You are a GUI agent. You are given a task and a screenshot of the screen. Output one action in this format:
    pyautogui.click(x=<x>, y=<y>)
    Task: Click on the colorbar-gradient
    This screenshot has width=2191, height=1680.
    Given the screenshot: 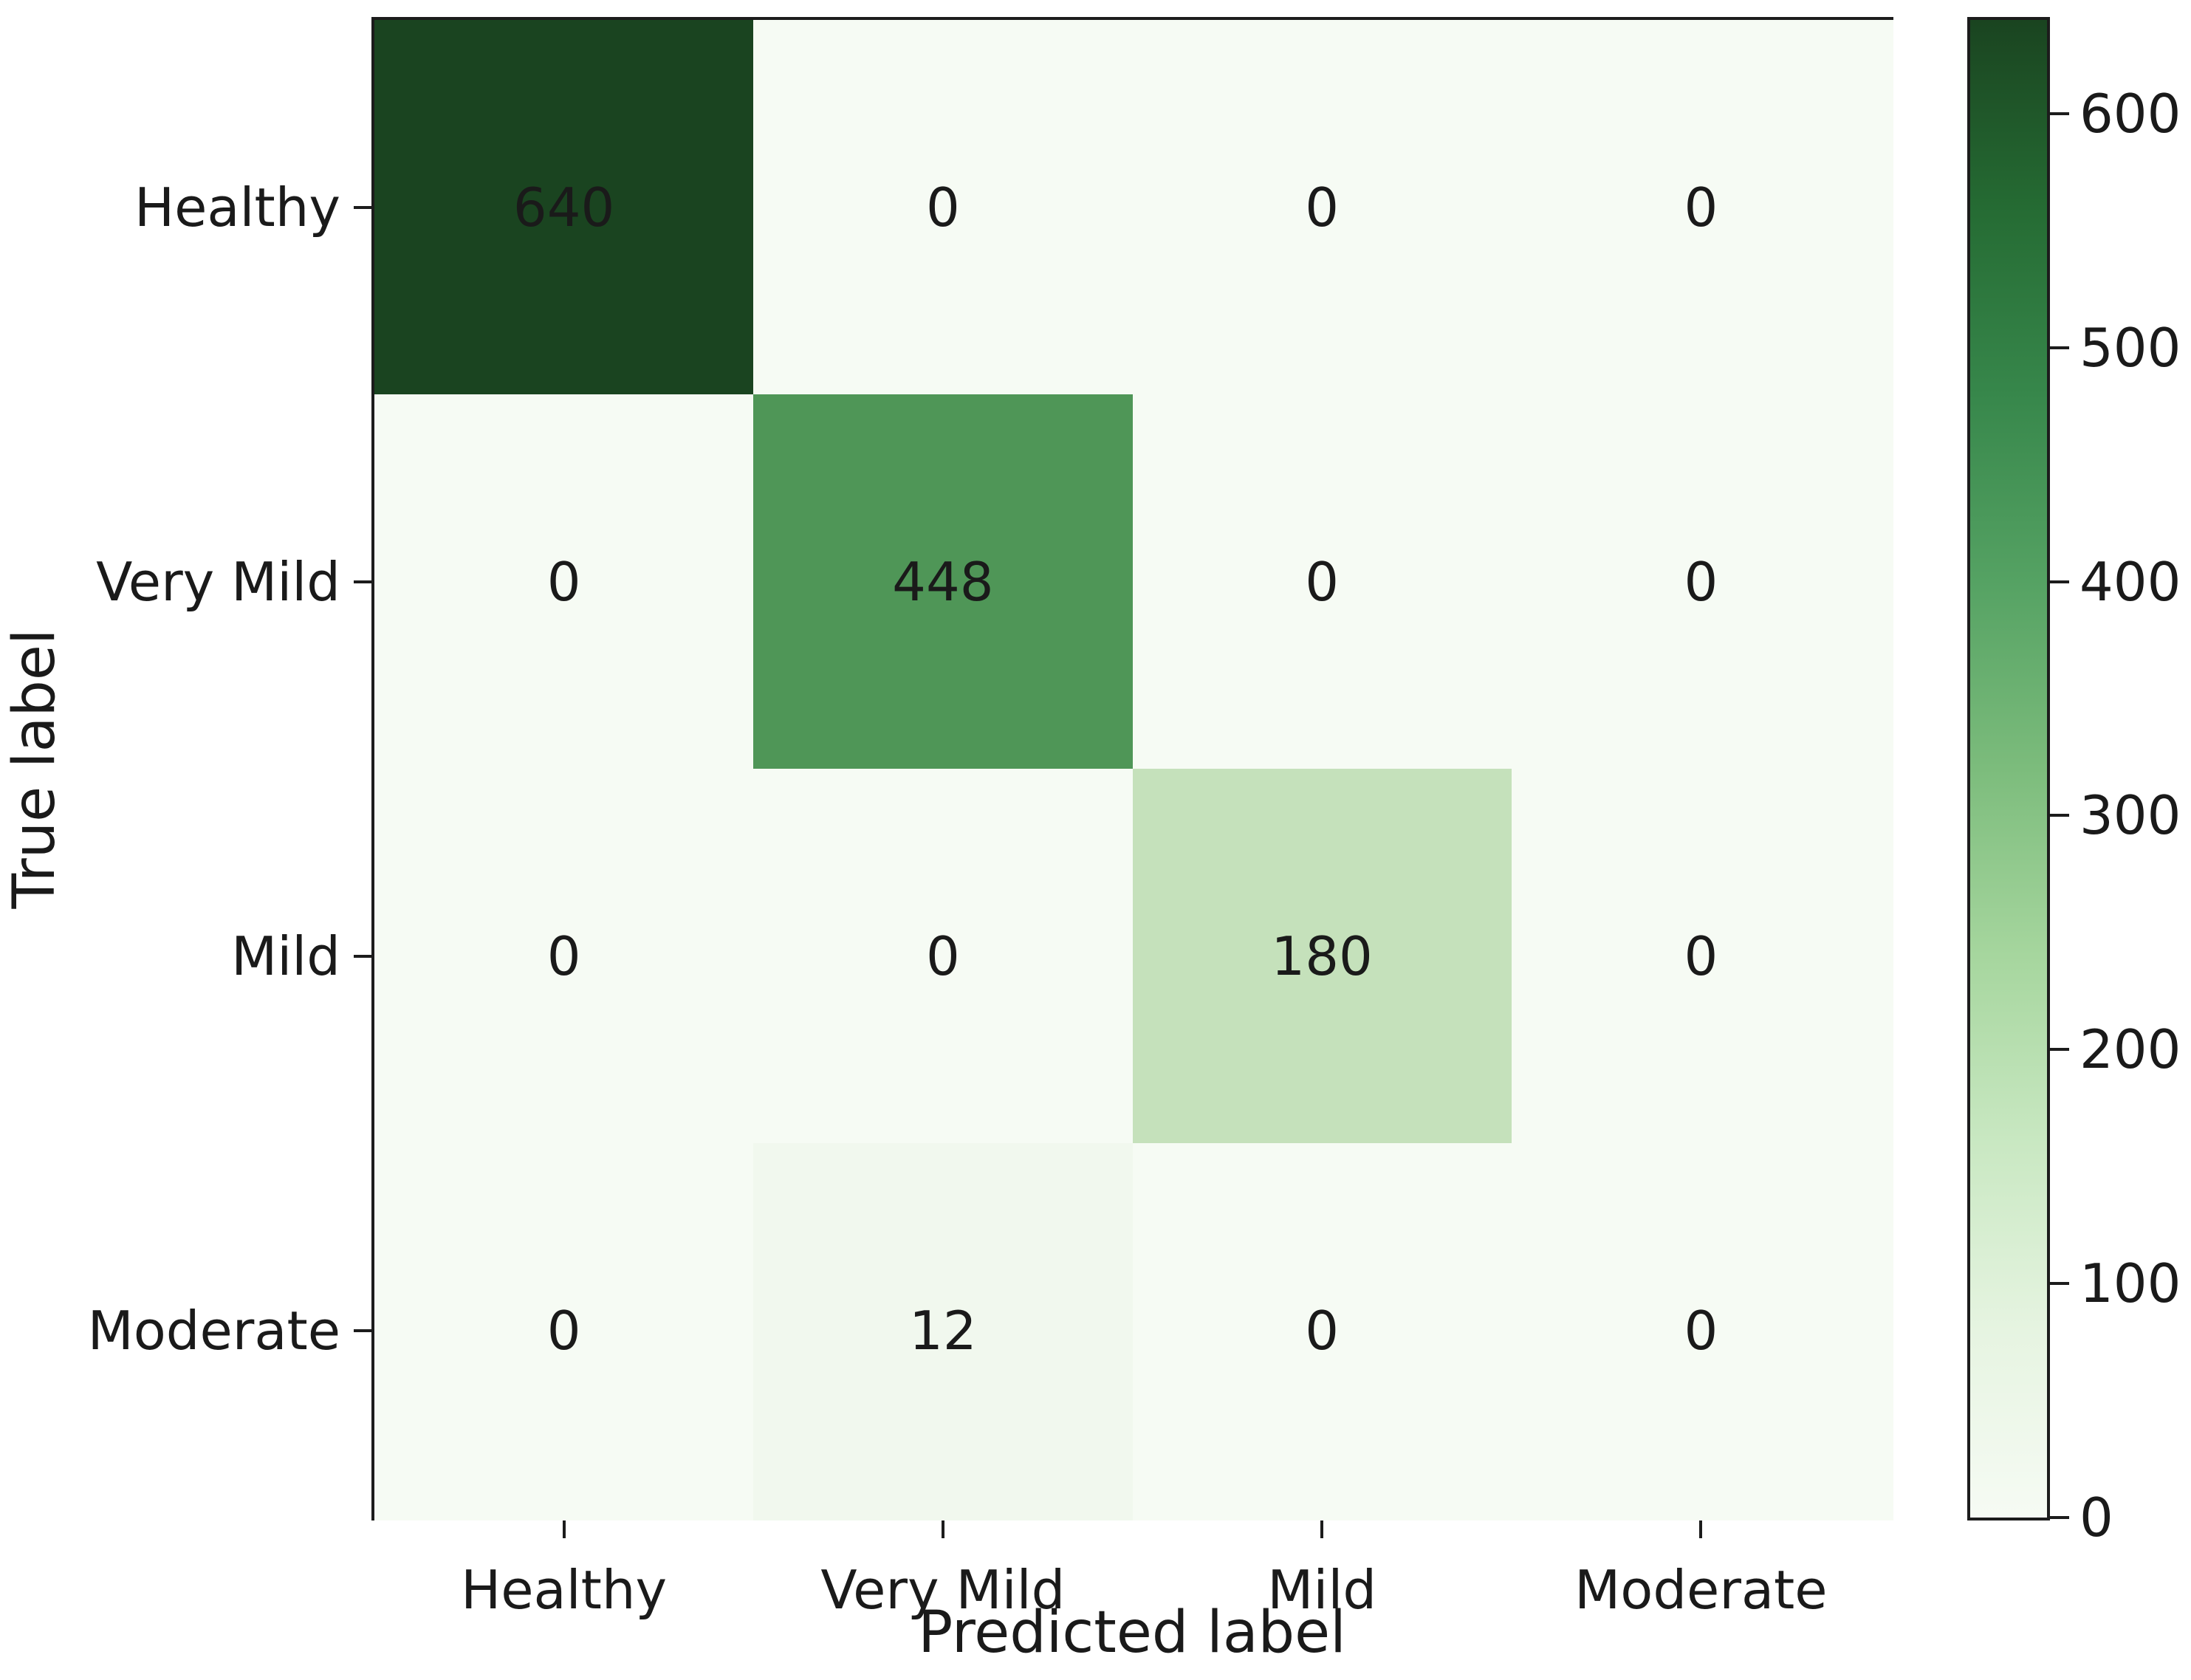 What is the action you would take?
    pyautogui.click(x=2009, y=769)
    